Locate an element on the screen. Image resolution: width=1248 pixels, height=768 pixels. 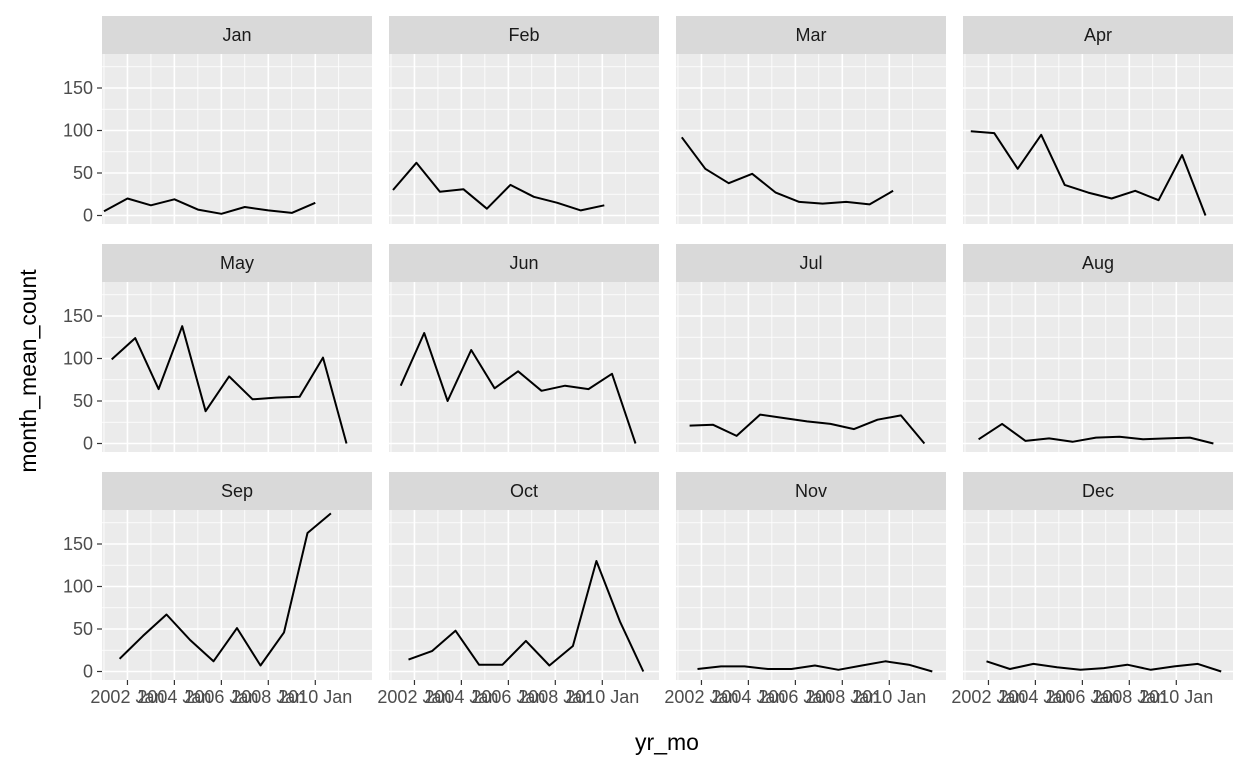
x-axis-title: yr_mo is located at coordinates (667, 742).